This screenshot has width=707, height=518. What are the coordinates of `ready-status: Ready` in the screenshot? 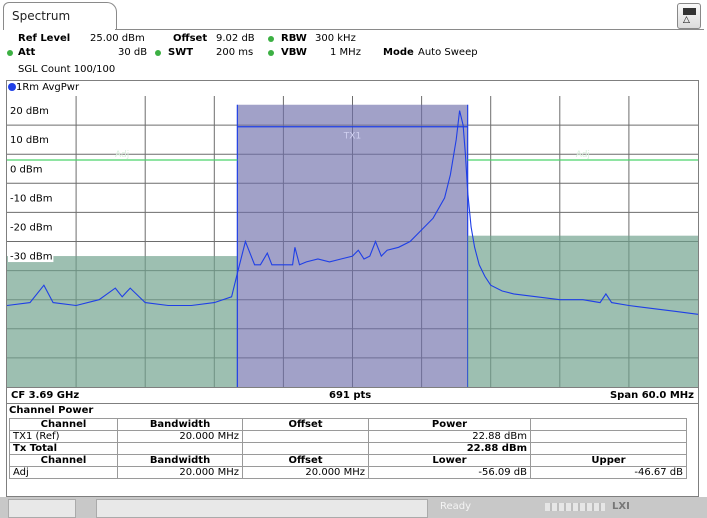 It's located at (456, 506).